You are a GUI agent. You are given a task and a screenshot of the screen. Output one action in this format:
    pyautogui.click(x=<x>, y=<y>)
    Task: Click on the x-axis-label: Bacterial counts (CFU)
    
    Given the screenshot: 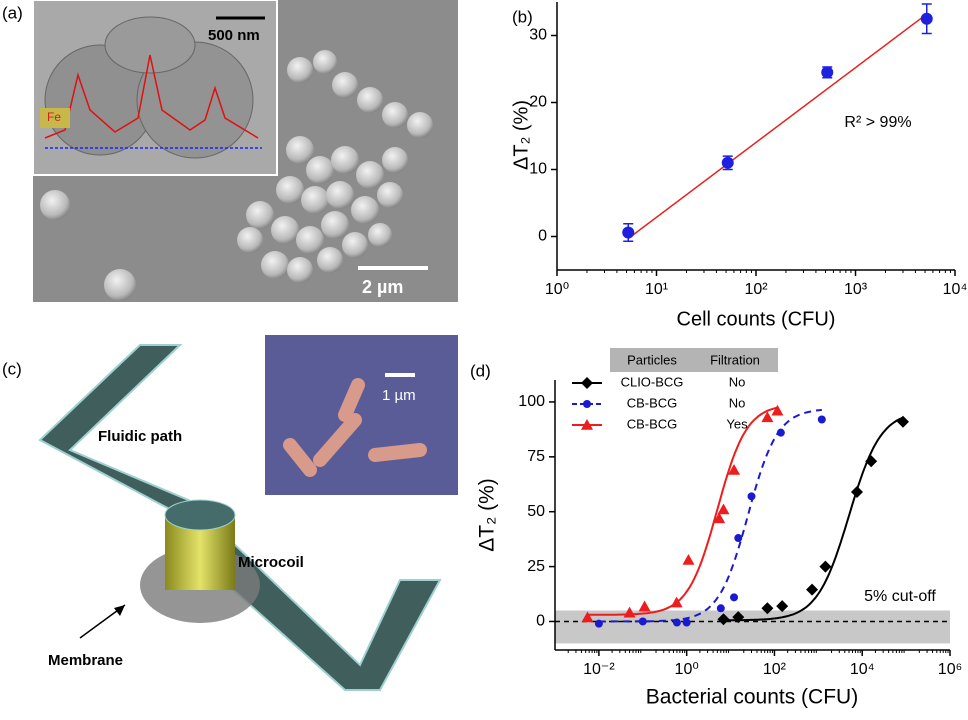 What is the action you would take?
    pyautogui.click(x=752, y=697)
    